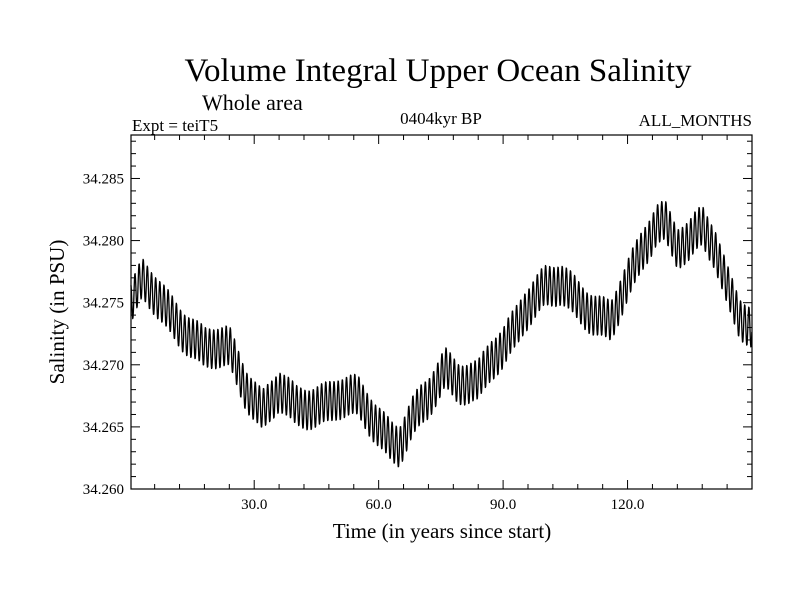  Describe the element at coordinates (438, 71) in the screenshot. I see `chart-title: Volume Integral Upper Ocean Salinity` at that location.